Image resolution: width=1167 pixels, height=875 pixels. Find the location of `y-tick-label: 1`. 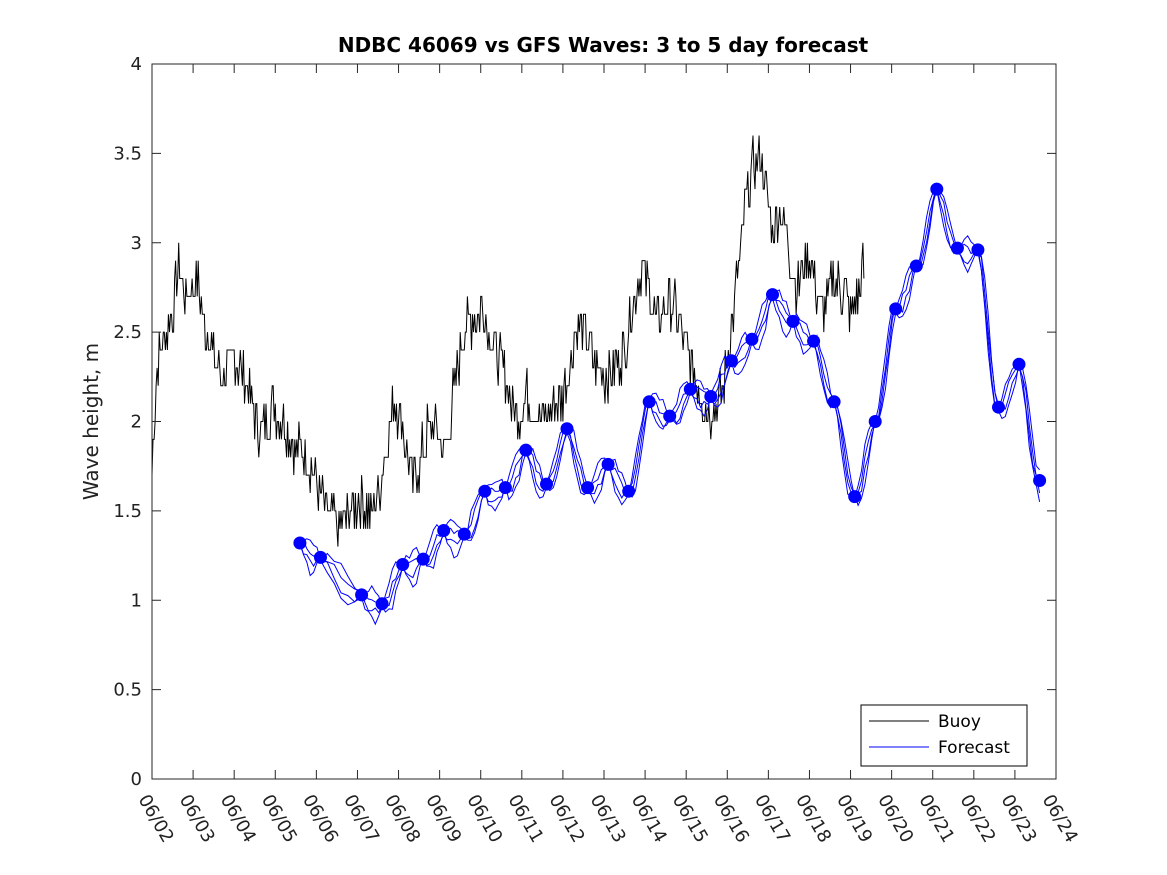

y-tick-label: 1 is located at coordinates (136, 600).